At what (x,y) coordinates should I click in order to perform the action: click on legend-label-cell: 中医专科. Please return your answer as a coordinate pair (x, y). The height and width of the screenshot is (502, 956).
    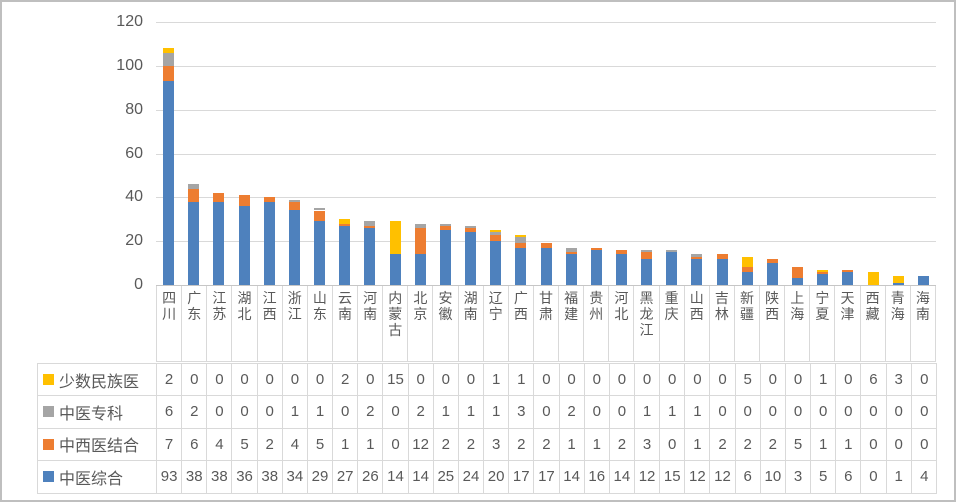
    Looking at the image, I should click on (97, 412).